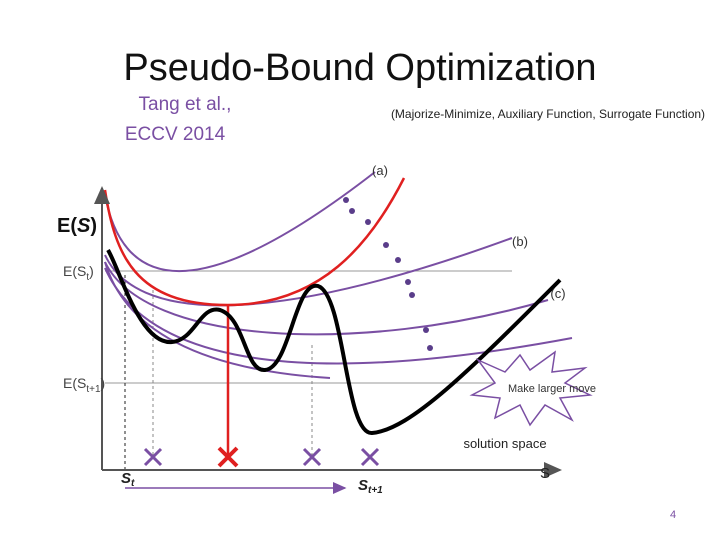 This screenshot has width=720, height=540. Describe the element at coordinates (380, 170) in the screenshot. I see `curve-label: (a)` at that location.